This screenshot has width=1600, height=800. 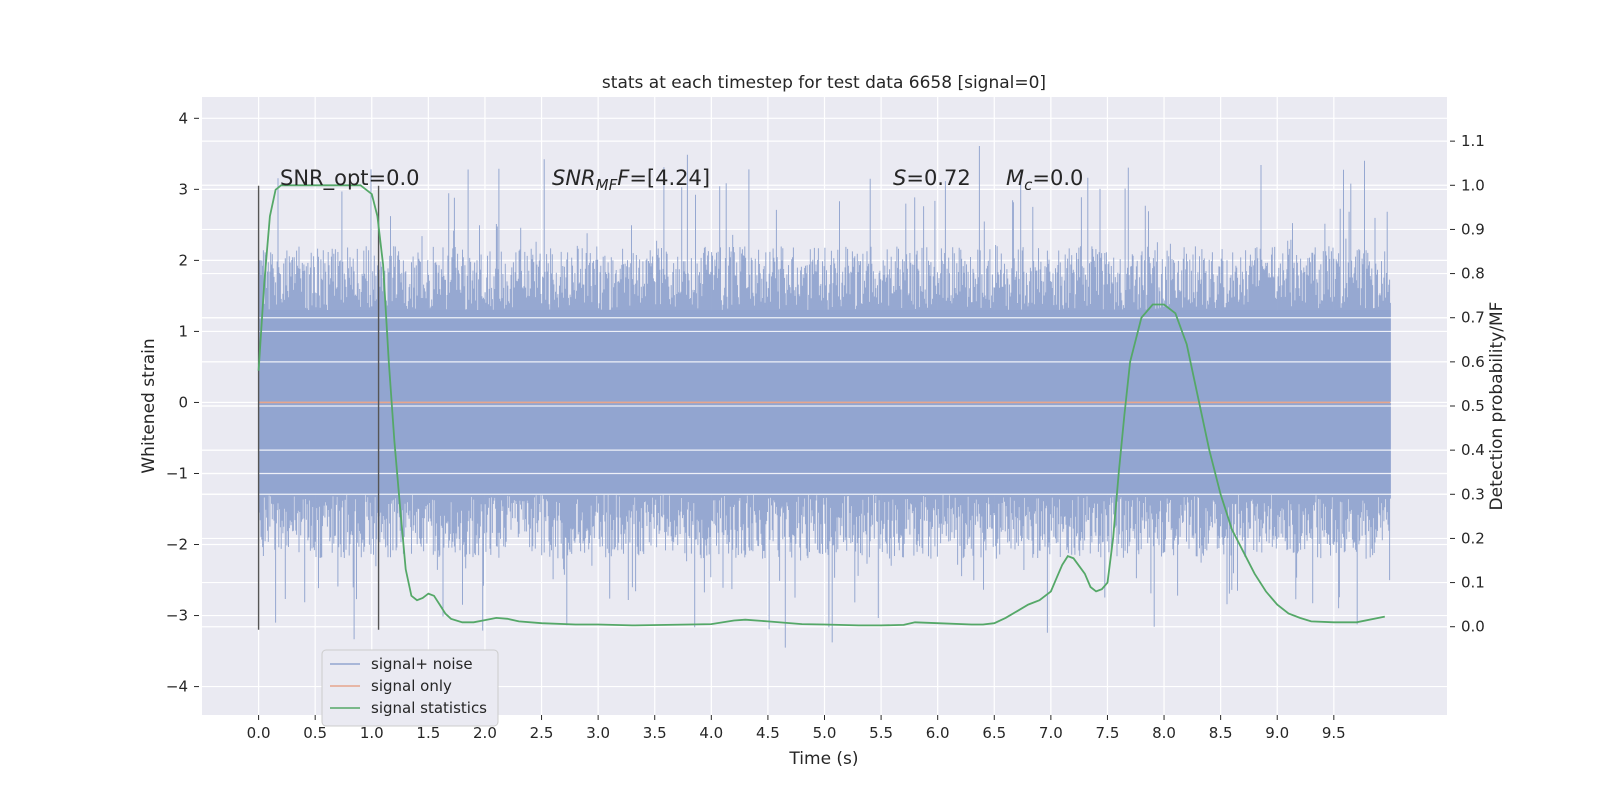 What do you see at coordinates (183, 189) in the screenshot?
I see `y-left-tick-label: 3` at bounding box center [183, 189].